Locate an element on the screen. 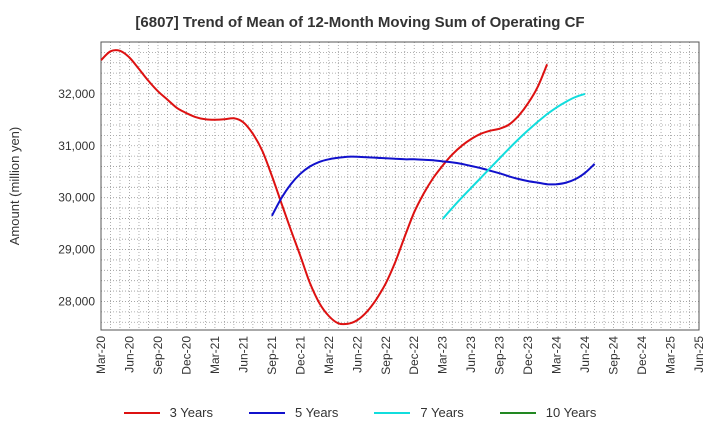 Image resolution: width=720 pixels, height=440 pixels. y-tick-label: 30,000 is located at coordinates (76, 198).